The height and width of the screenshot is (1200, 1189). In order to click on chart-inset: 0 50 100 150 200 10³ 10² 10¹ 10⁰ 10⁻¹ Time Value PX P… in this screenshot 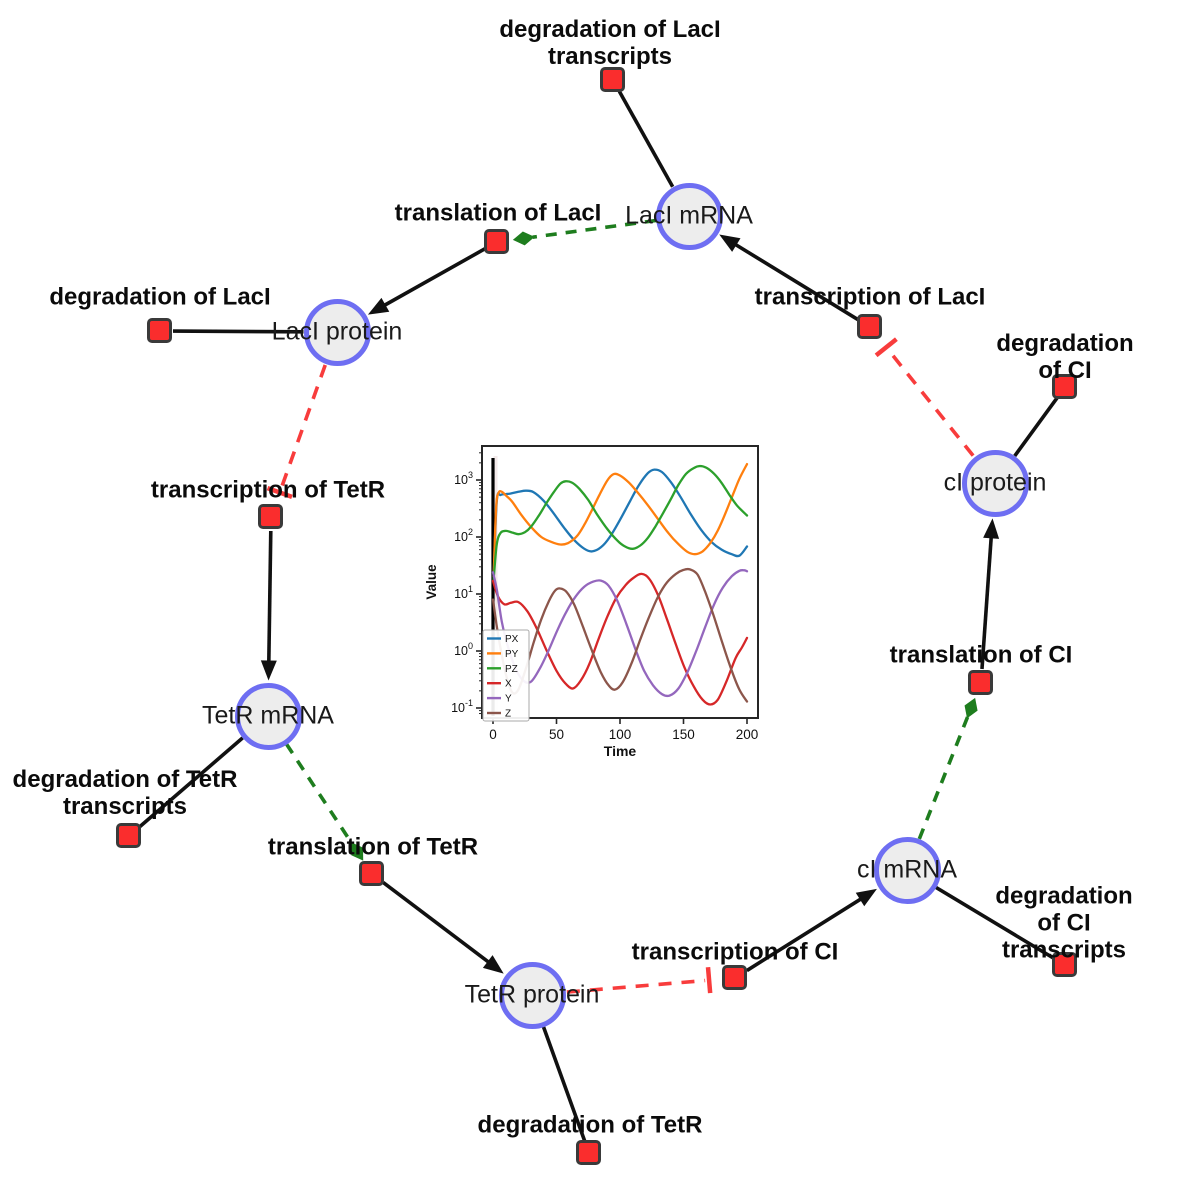, I will do `click(595, 602)`.